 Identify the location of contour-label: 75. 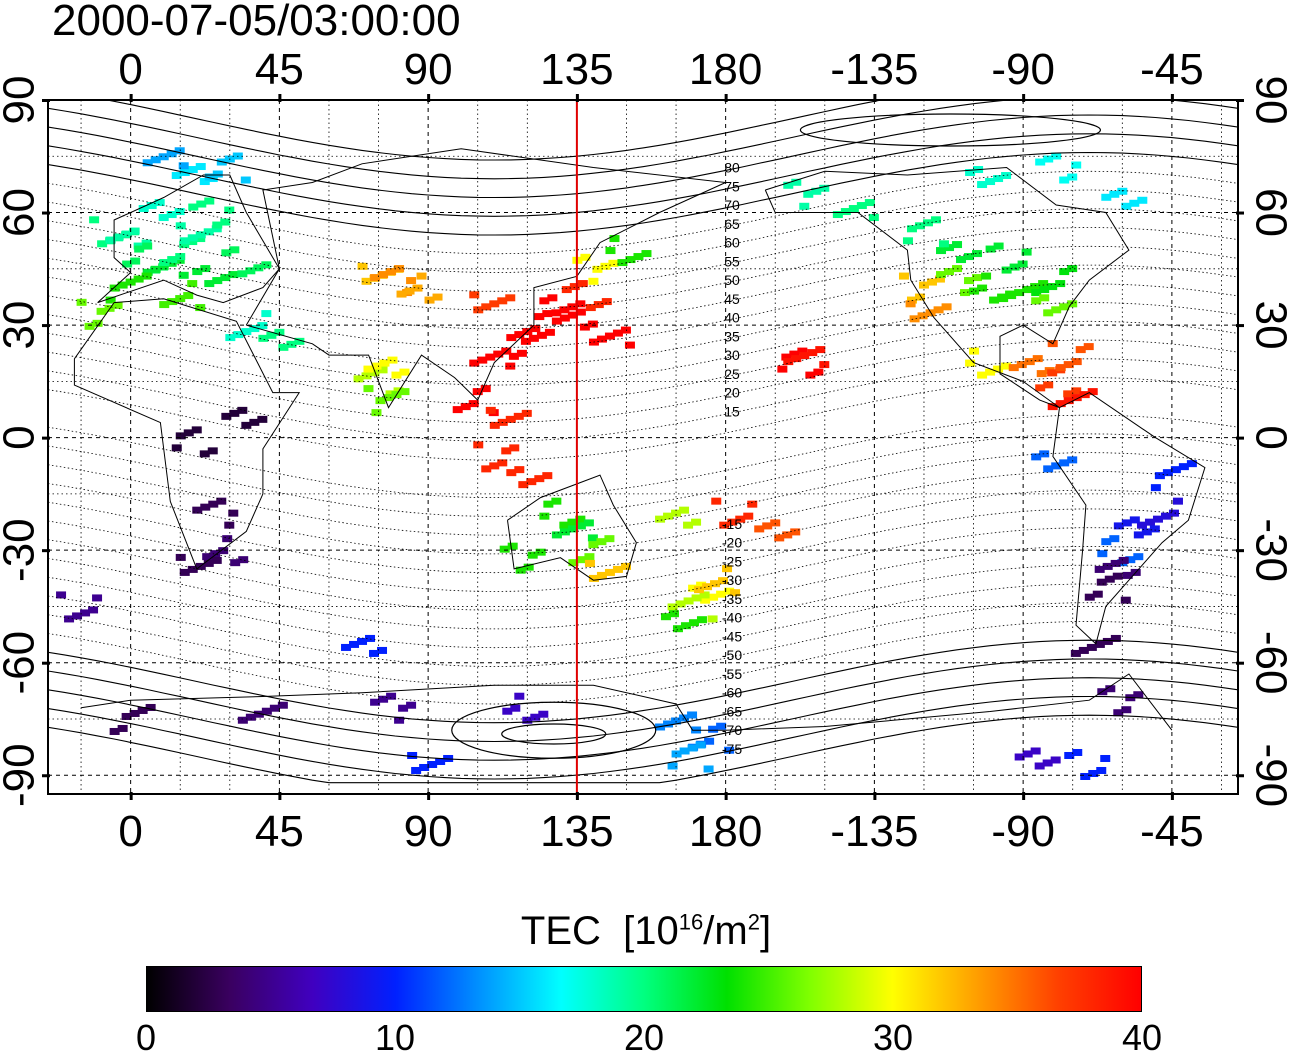
(732, 186).